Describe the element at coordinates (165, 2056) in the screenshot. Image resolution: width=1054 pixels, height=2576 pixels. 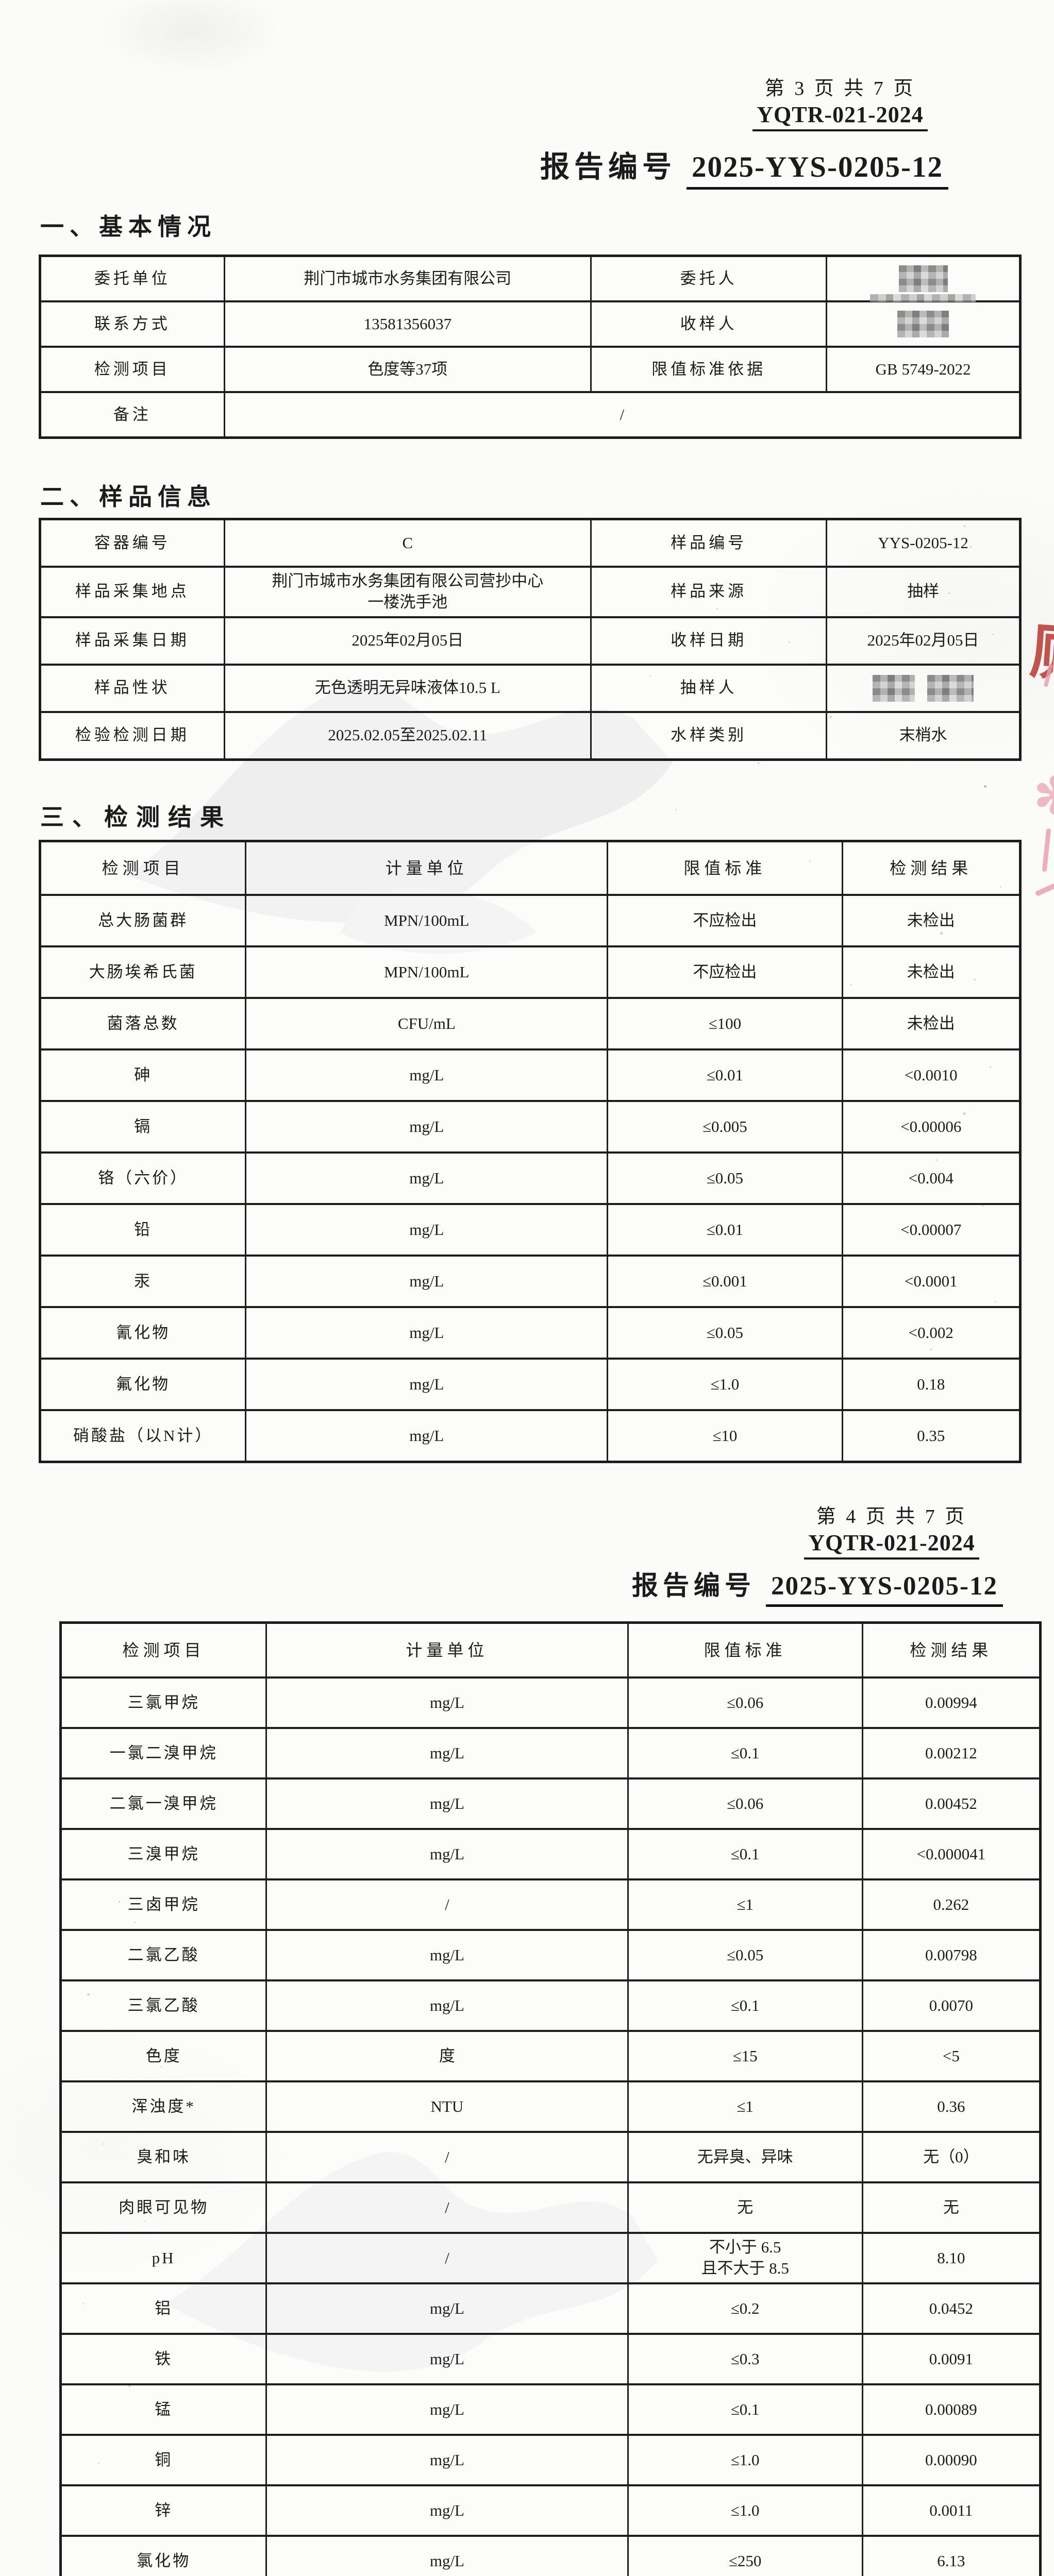
I see `cell-item: 色度` at that location.